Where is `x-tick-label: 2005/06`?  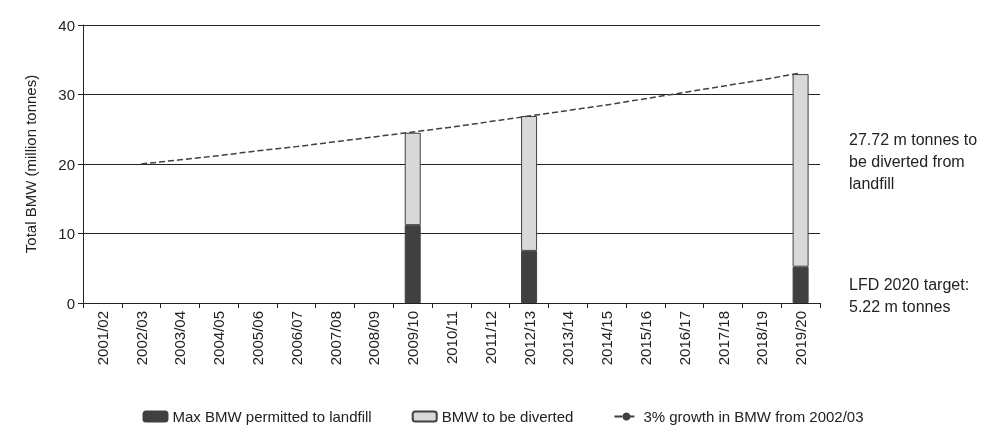 x-tick-label: 2005/06 is located at coordinates (258, 338).